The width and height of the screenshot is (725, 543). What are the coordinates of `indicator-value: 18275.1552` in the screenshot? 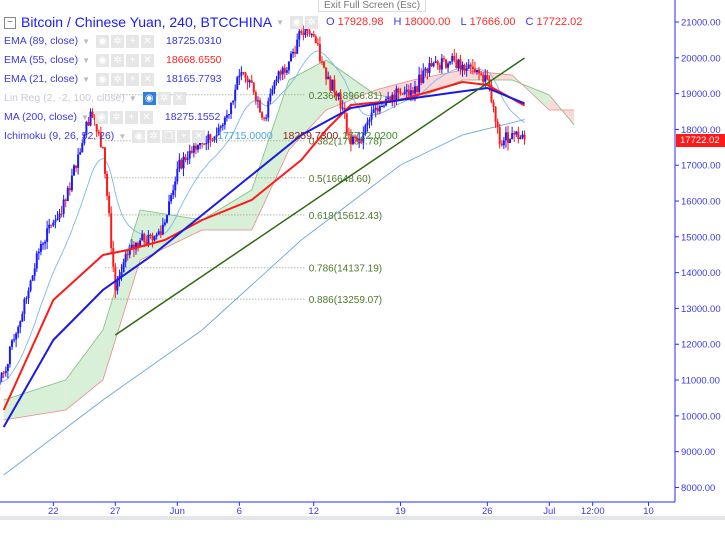 It's located at (192, 117).